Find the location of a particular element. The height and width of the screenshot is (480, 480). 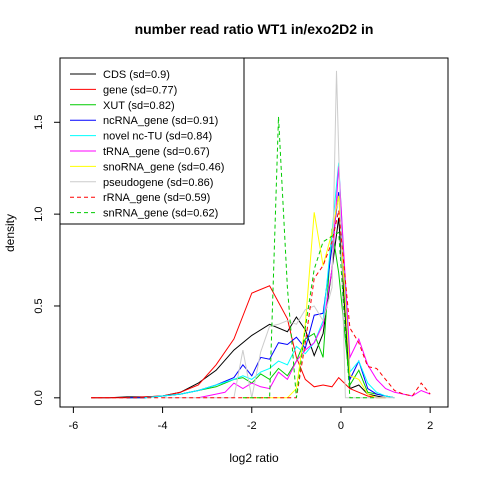

legend-box is located at coordinates (152, 141).